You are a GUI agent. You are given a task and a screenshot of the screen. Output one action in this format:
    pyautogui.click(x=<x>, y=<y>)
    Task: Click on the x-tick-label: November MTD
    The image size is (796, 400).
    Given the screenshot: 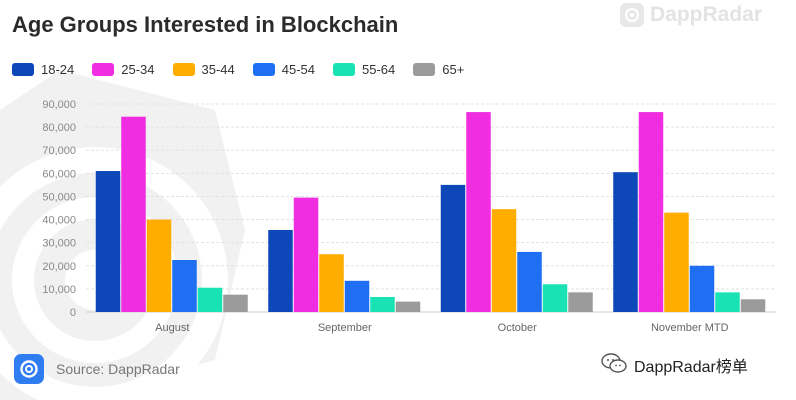 What is the action you would take?
    pyautogui.click(x=690, y=328)
    